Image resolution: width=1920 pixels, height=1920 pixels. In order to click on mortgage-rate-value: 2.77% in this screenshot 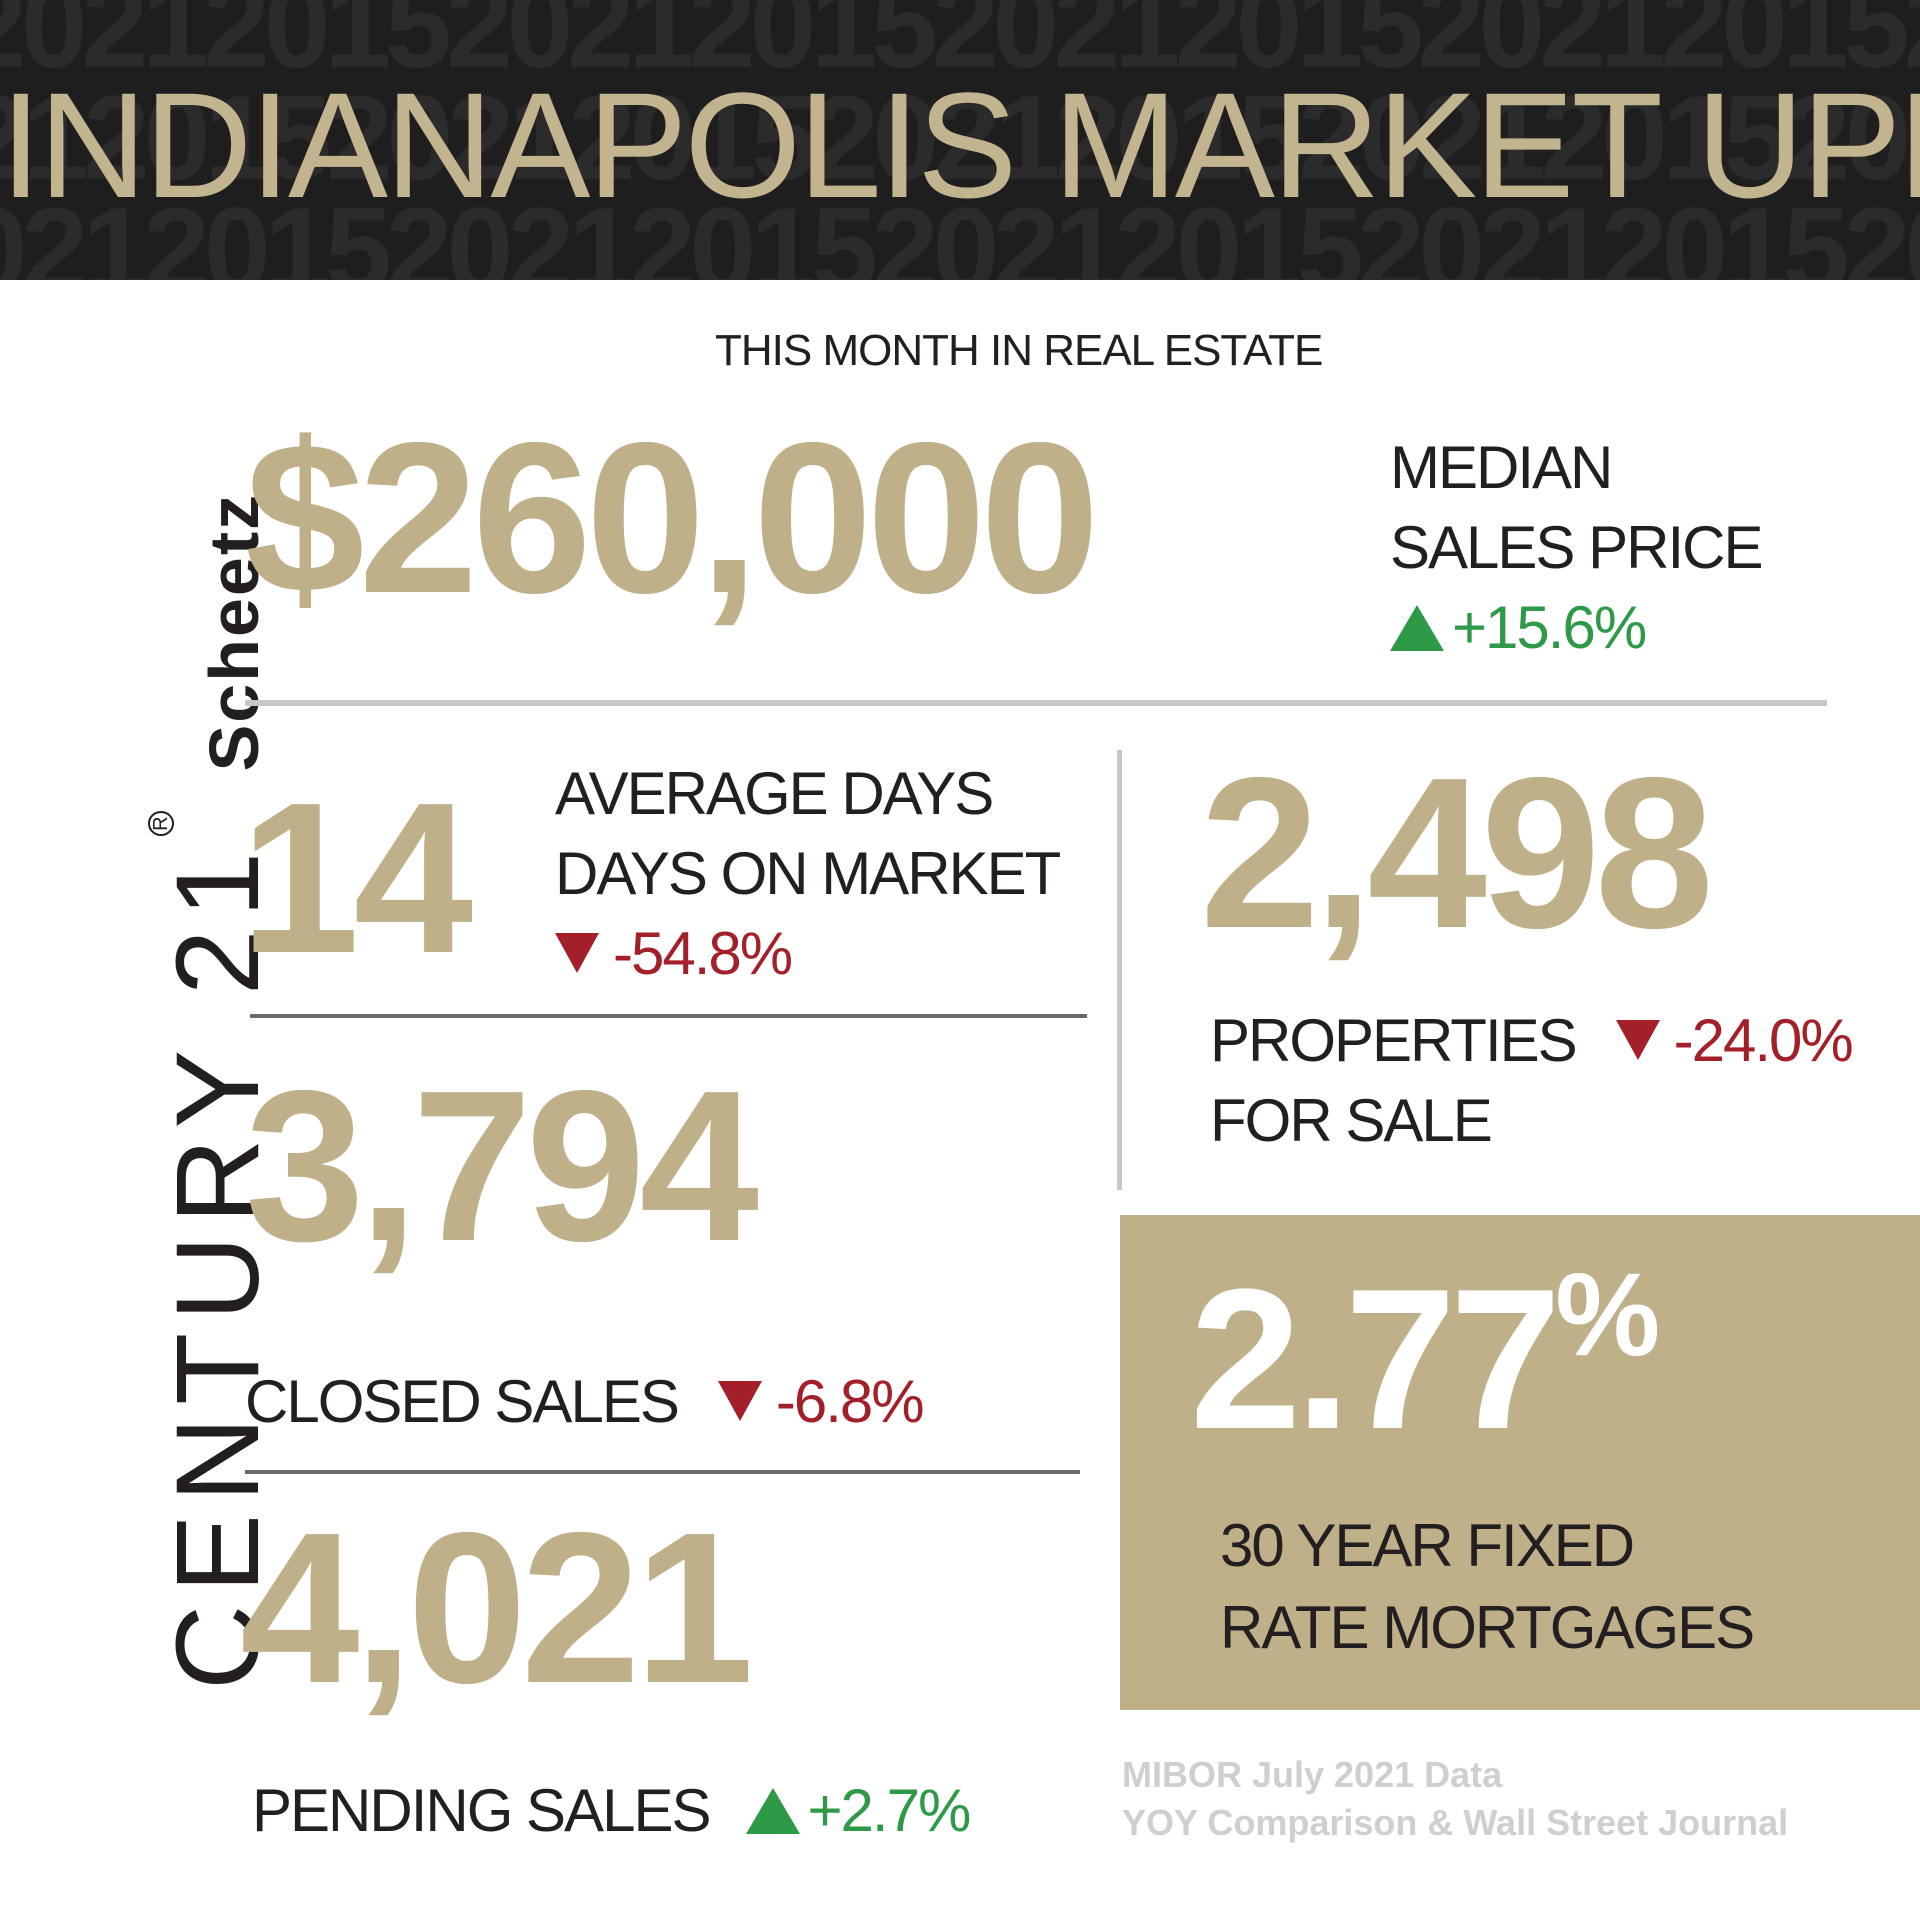, I will do `click(1425, 1358)`.